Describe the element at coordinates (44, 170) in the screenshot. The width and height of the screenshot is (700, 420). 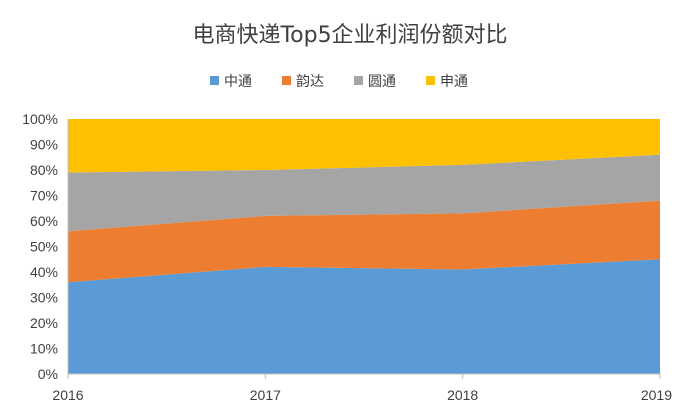
I see `y-tick-label: 80%` at that location.